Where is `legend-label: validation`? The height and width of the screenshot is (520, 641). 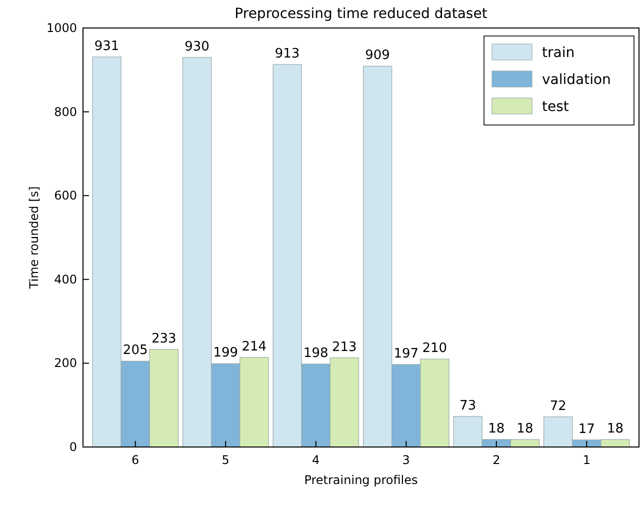
legend-label: validation is located at coordinates (576, 80).